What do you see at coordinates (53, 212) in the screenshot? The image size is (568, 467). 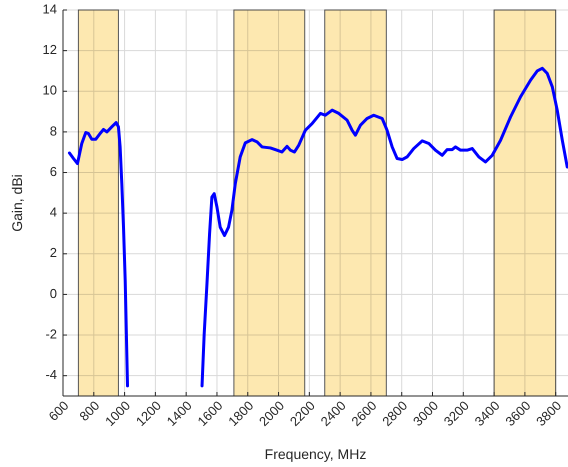 I see `y-tick-label: 4` at bounding box center [53, 212].